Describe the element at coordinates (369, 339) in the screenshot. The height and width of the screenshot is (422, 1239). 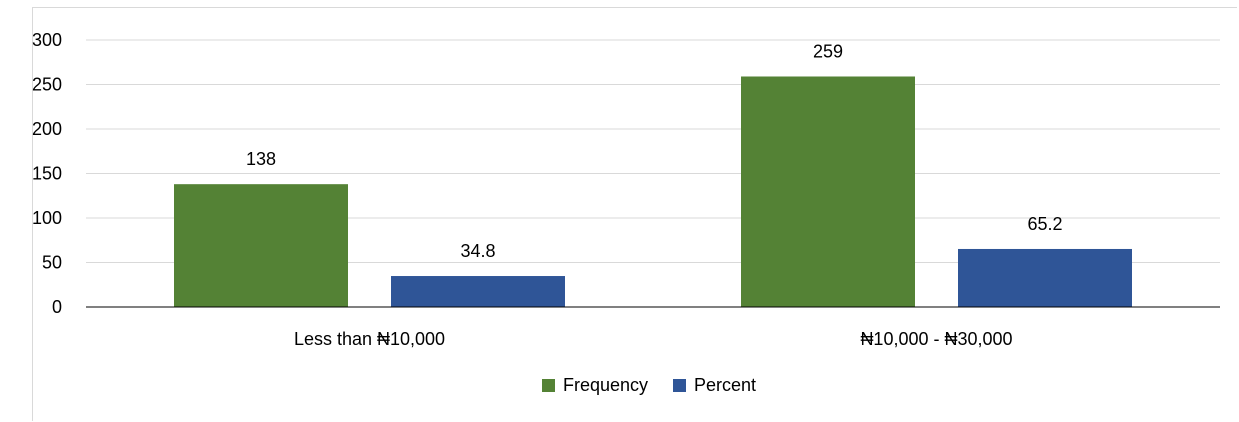
I see `x-category-label: Less than ₦10,000` at that location.